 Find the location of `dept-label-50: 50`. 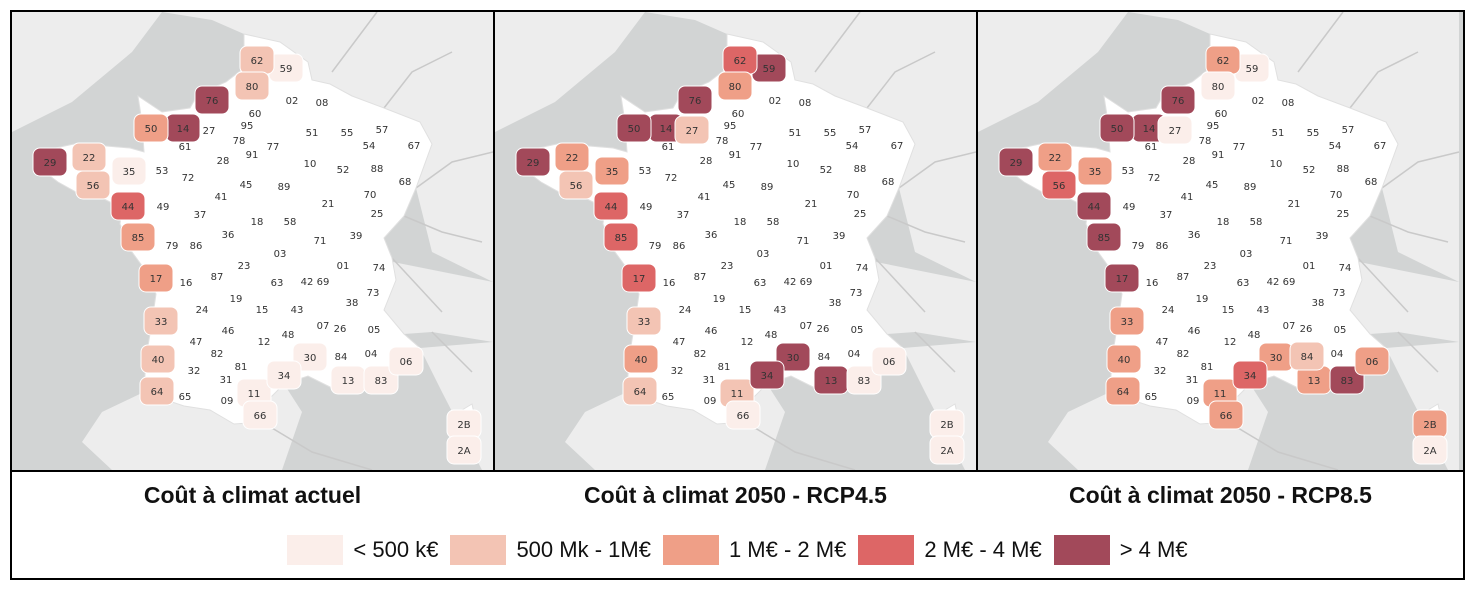

dept-label-50: 50 is located at coordinates (151, 129).